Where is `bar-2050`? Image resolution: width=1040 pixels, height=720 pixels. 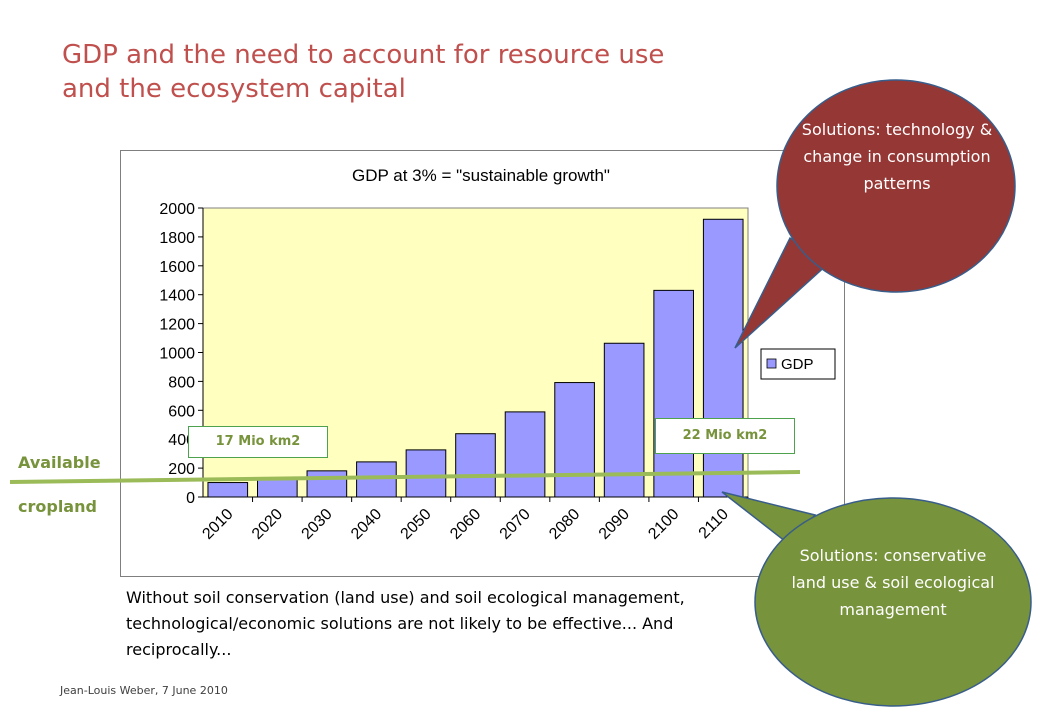 bar-2050 is located at coordinates (426, 473).